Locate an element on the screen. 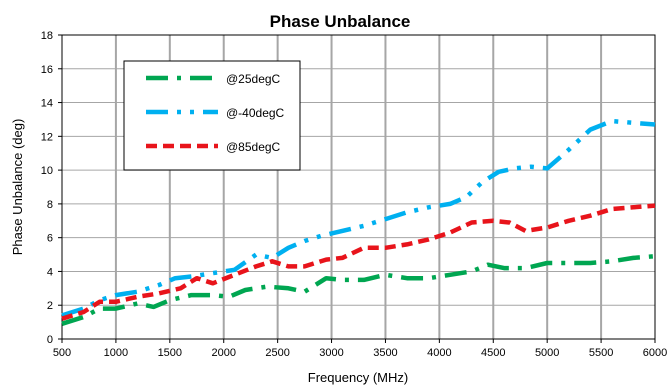  x-tick-label: 5000 is located at coordinates (547, 353).